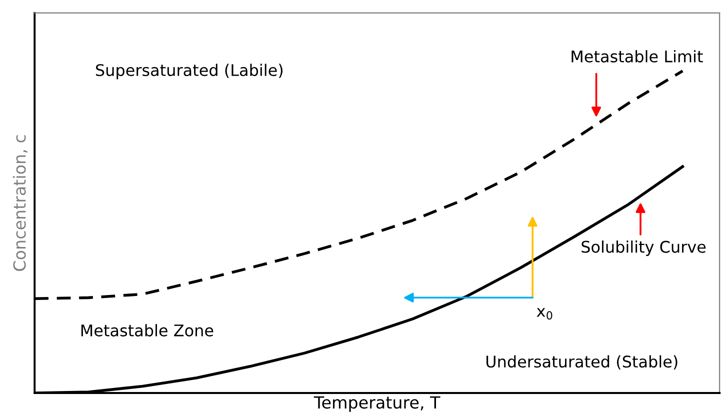 This screenshot has width=721, height=419. Describe the element at coordinates (377, 404) in the screenshot. I see `x-axis-title: Temperature, T` at that location.